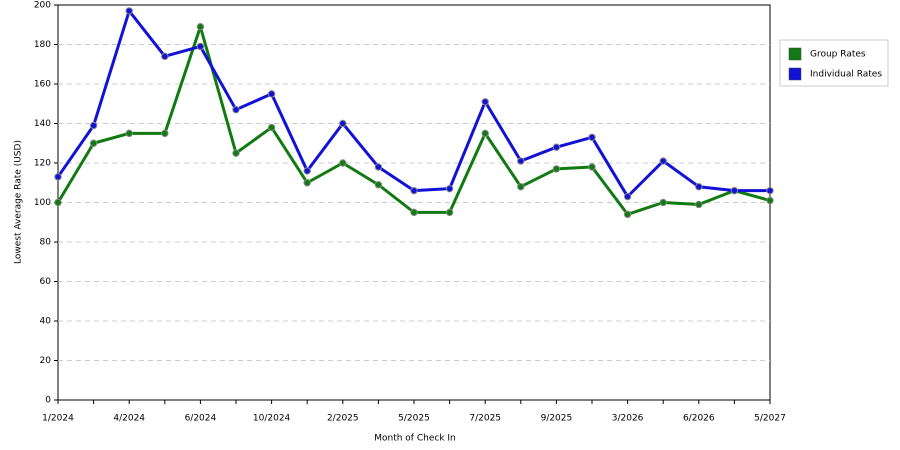 This screenshot has width=900, height=450. I want to click on x-axis-title: Month of Check In, so click(415, 439).